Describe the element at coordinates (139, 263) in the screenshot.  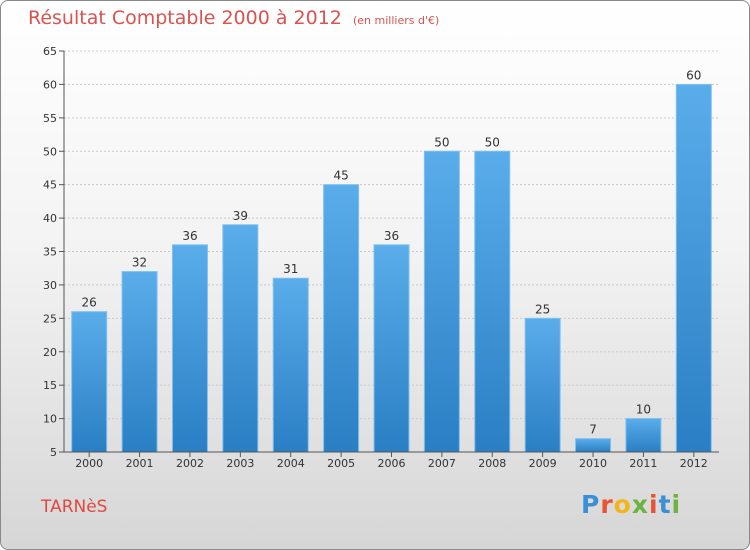
I see `data-label: 32` at that location.